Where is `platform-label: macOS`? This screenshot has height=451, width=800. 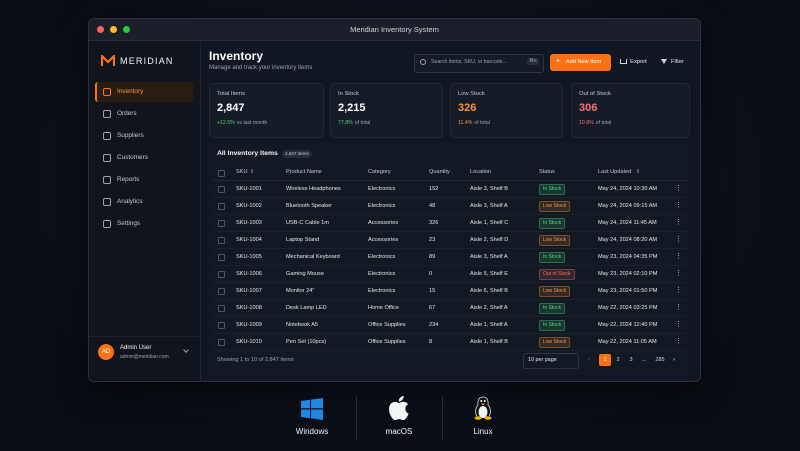
platform-label: macOS is located at coordinates (399, 431).